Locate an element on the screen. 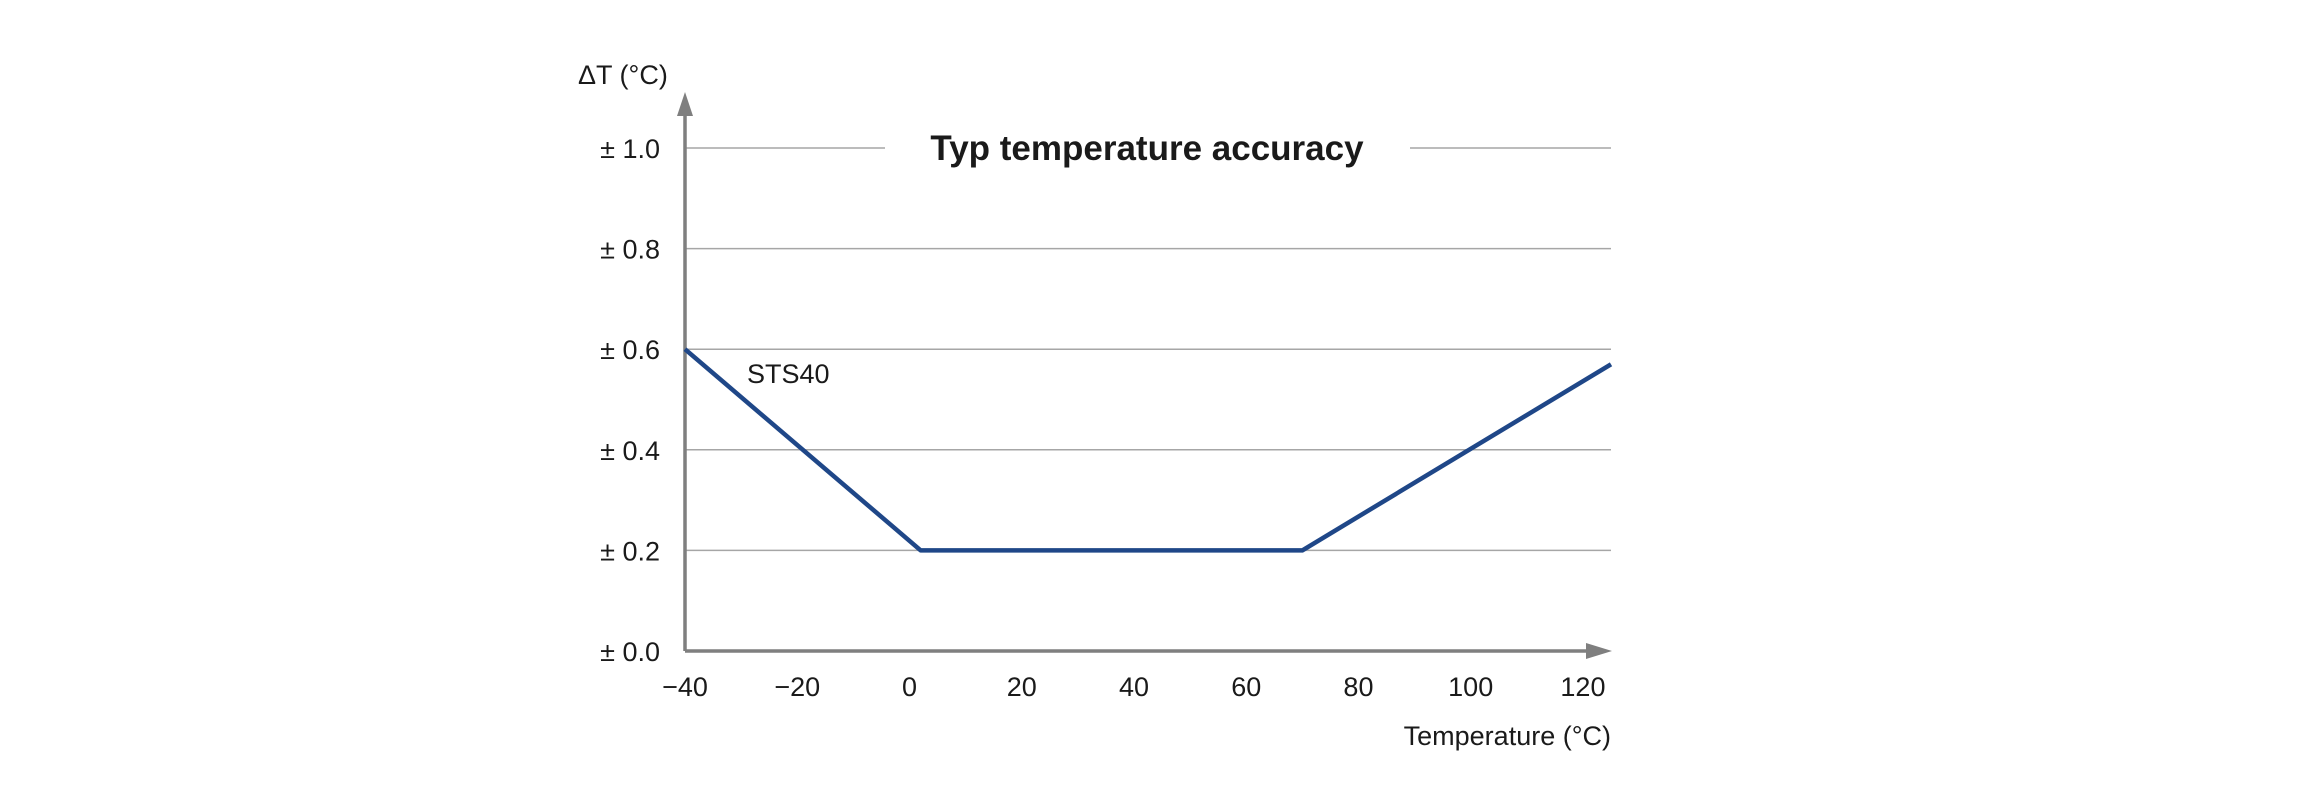 This screenshot has width=2310, height=796. y-axis-arrow-icon is located at coordinates (685, 104).